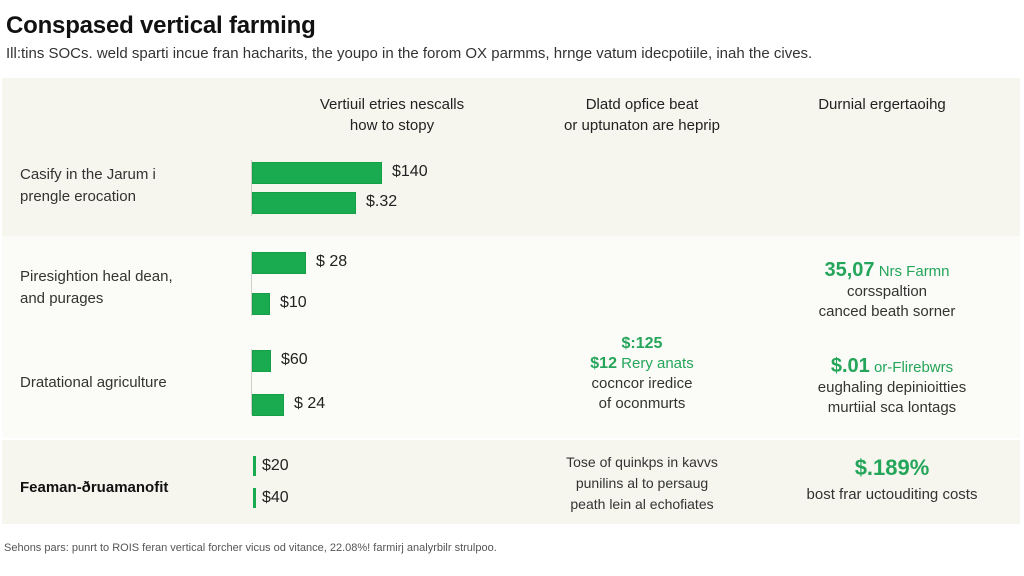  Describe the element at coordinates (88, 186) in the screenshot. I see `row-label-1: Casify in the Jarum i prengle erocation` at that location.